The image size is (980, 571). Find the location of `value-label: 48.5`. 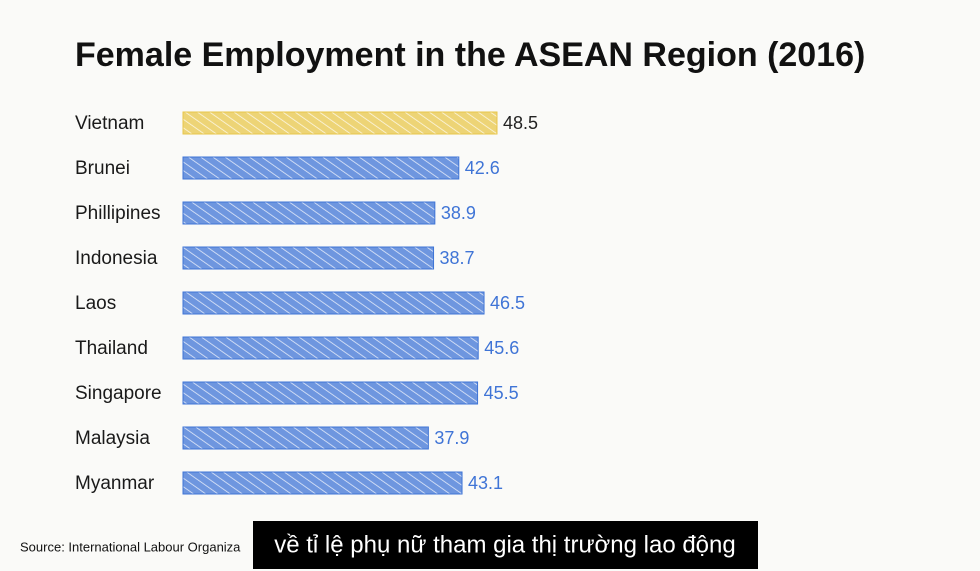

value-label: 48.5 is located at coordinates (520, 123).